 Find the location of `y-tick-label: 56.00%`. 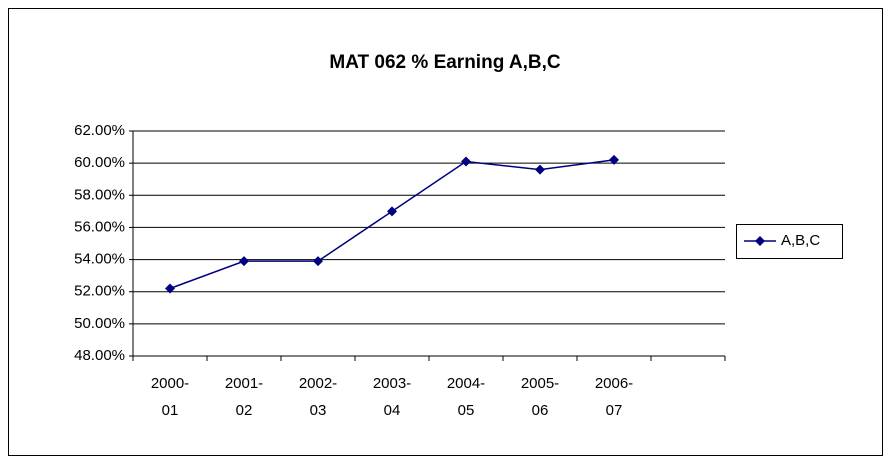

y-tick-label: 56.00% is located at coordinates (99, 226).